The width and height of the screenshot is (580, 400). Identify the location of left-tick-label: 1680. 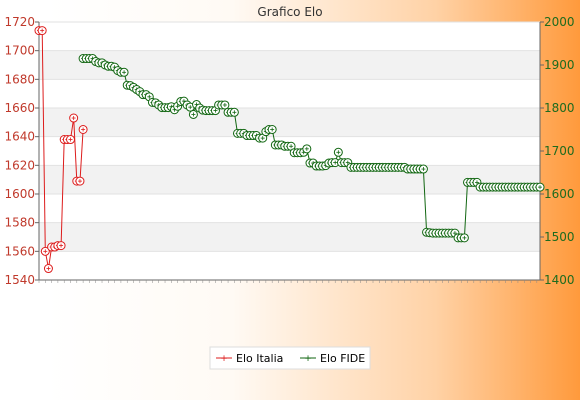
(19, 79).